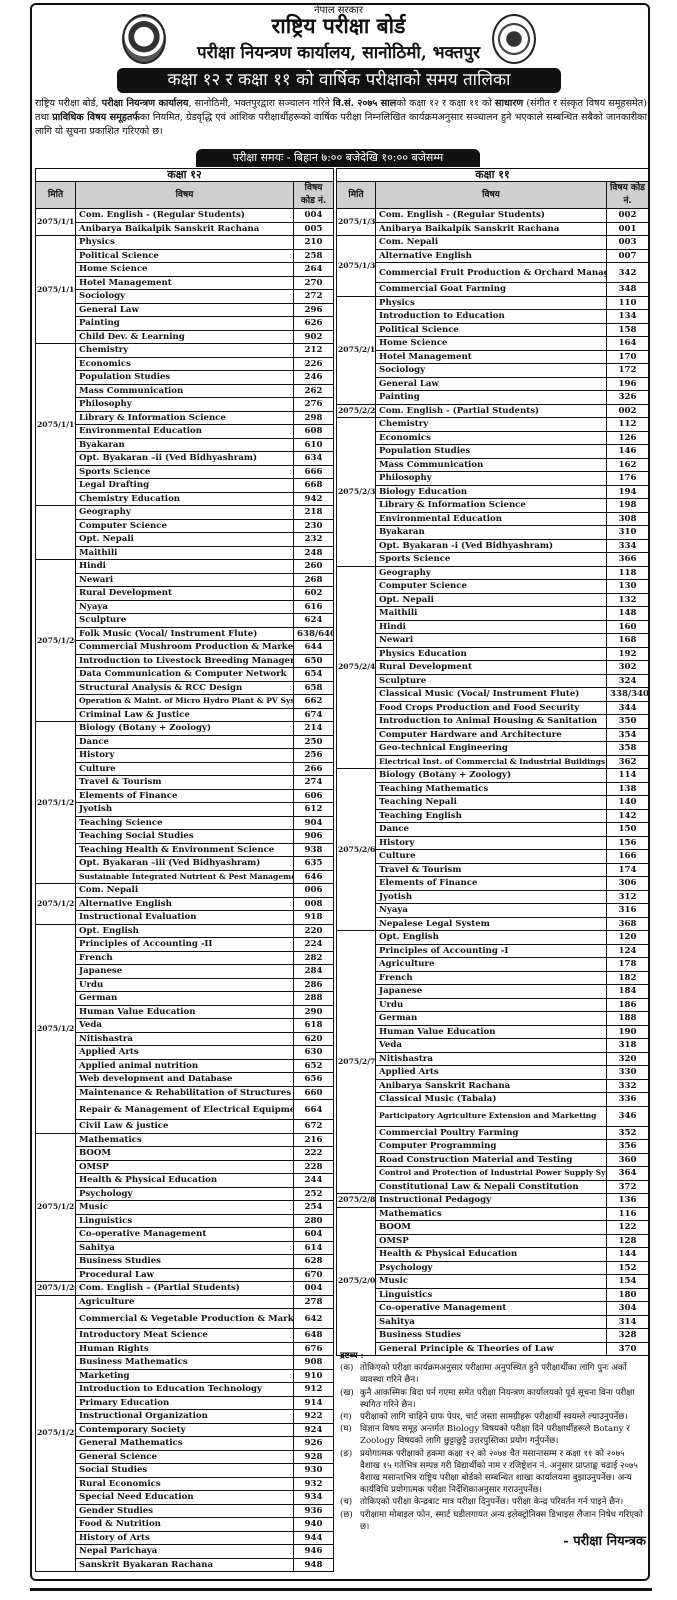 The width and height of the screenshot is (677, 1600). What do you see at coordinates (185, 296) in the screenshot?
I see `table-row: Sociology 272` at bounding box center [185, 296].